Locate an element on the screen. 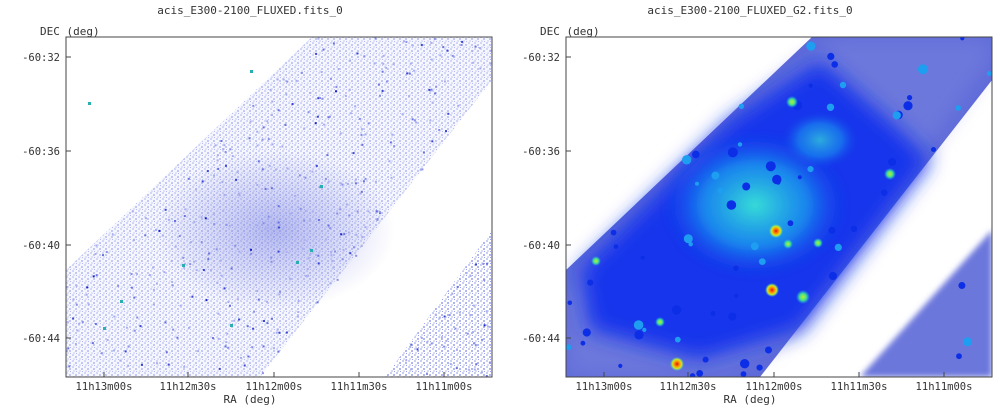 This screenshot has width=1000, height=416. diffuse-emission is located at coordinates (275, 230).